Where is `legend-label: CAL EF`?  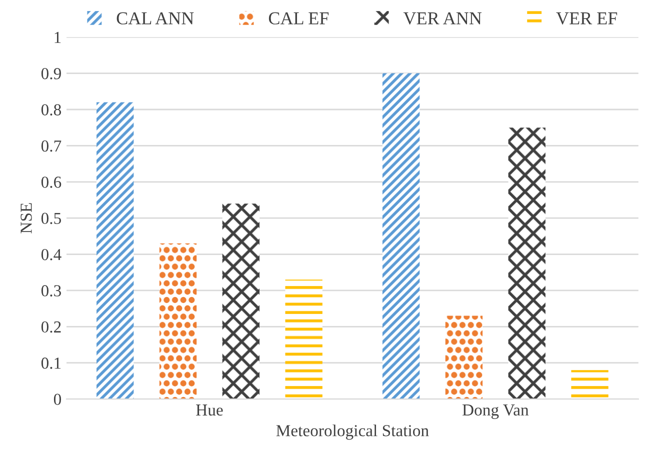
legend-label: CAL EF is located at coordinates (298, 18).